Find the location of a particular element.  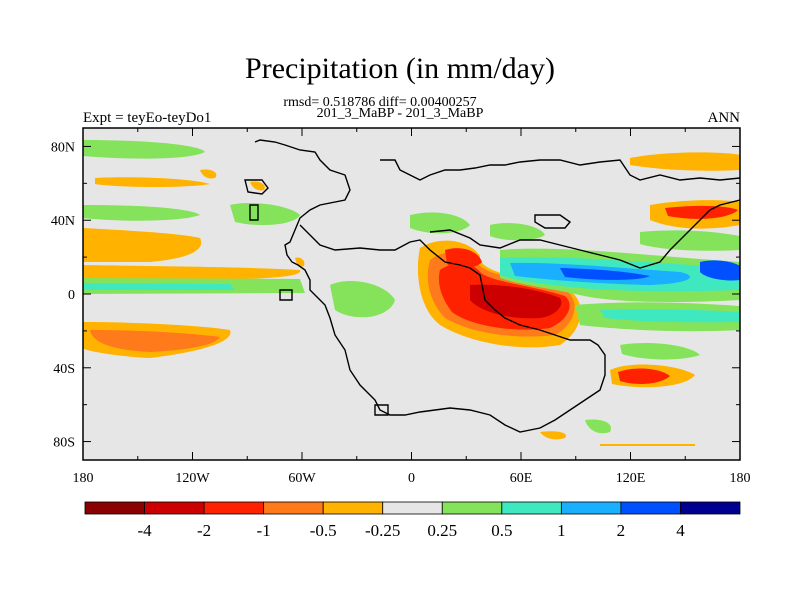

y-tick-label: 0 is located at coordinates (71, 295).